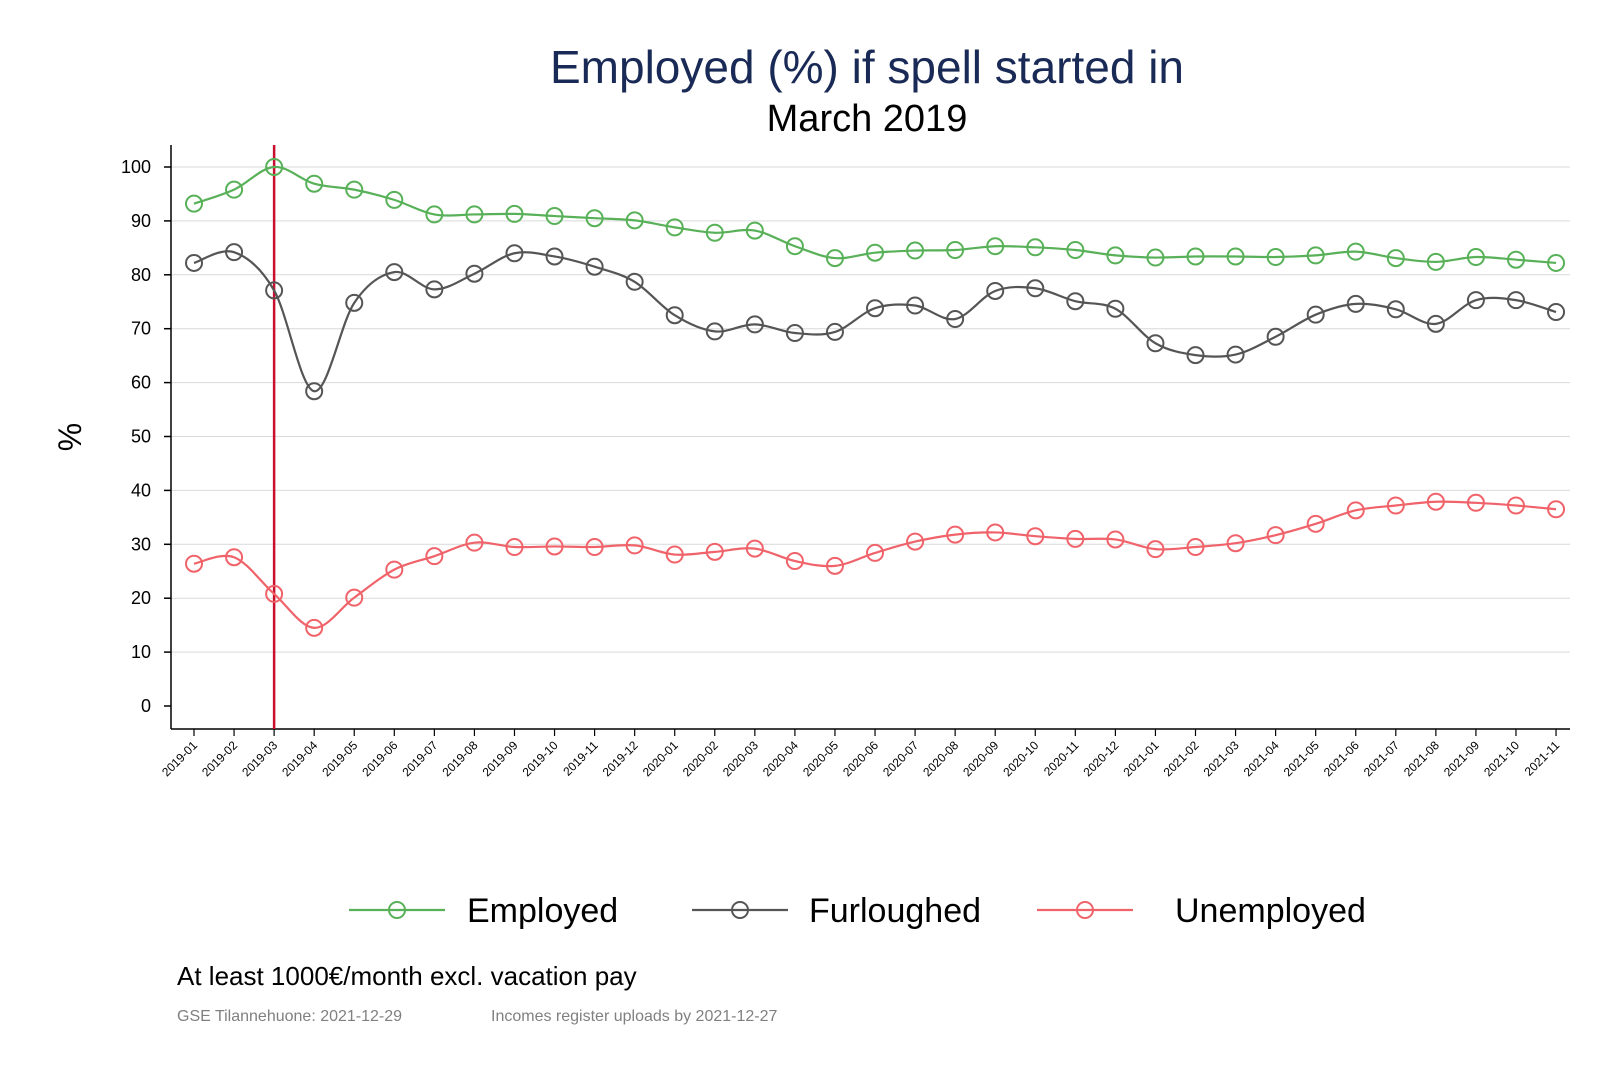 The width and height of the screenshot is (1600, 1067). Describe the element at coordinates (141, 329) in the screenshot. I see `y-tick-label: 70` at that location.